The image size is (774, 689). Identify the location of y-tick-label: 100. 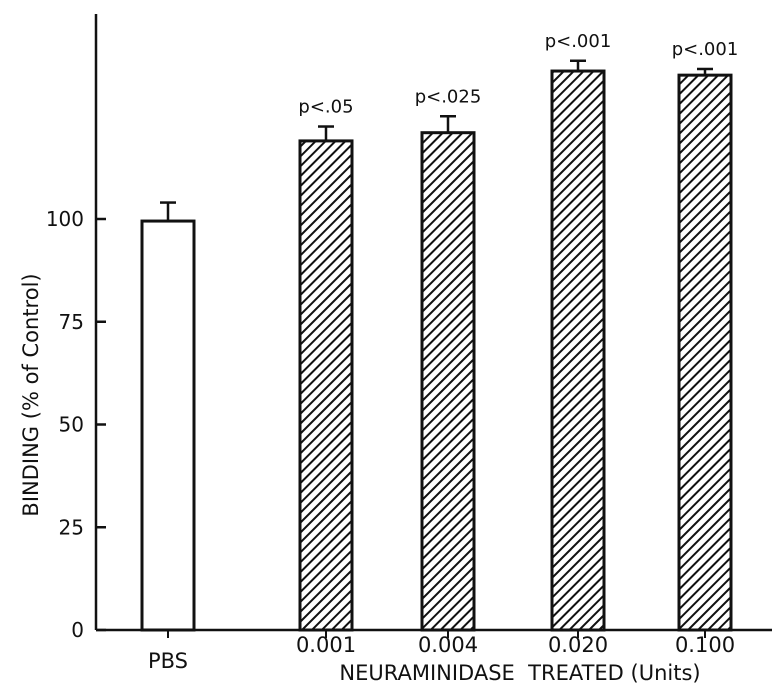
(65, 219).